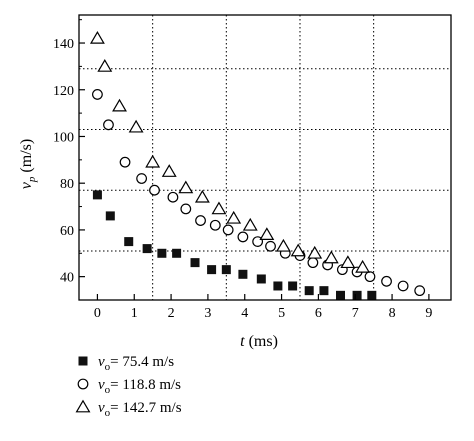  I want to click on x-tick-label: 7, so click(355, 313).